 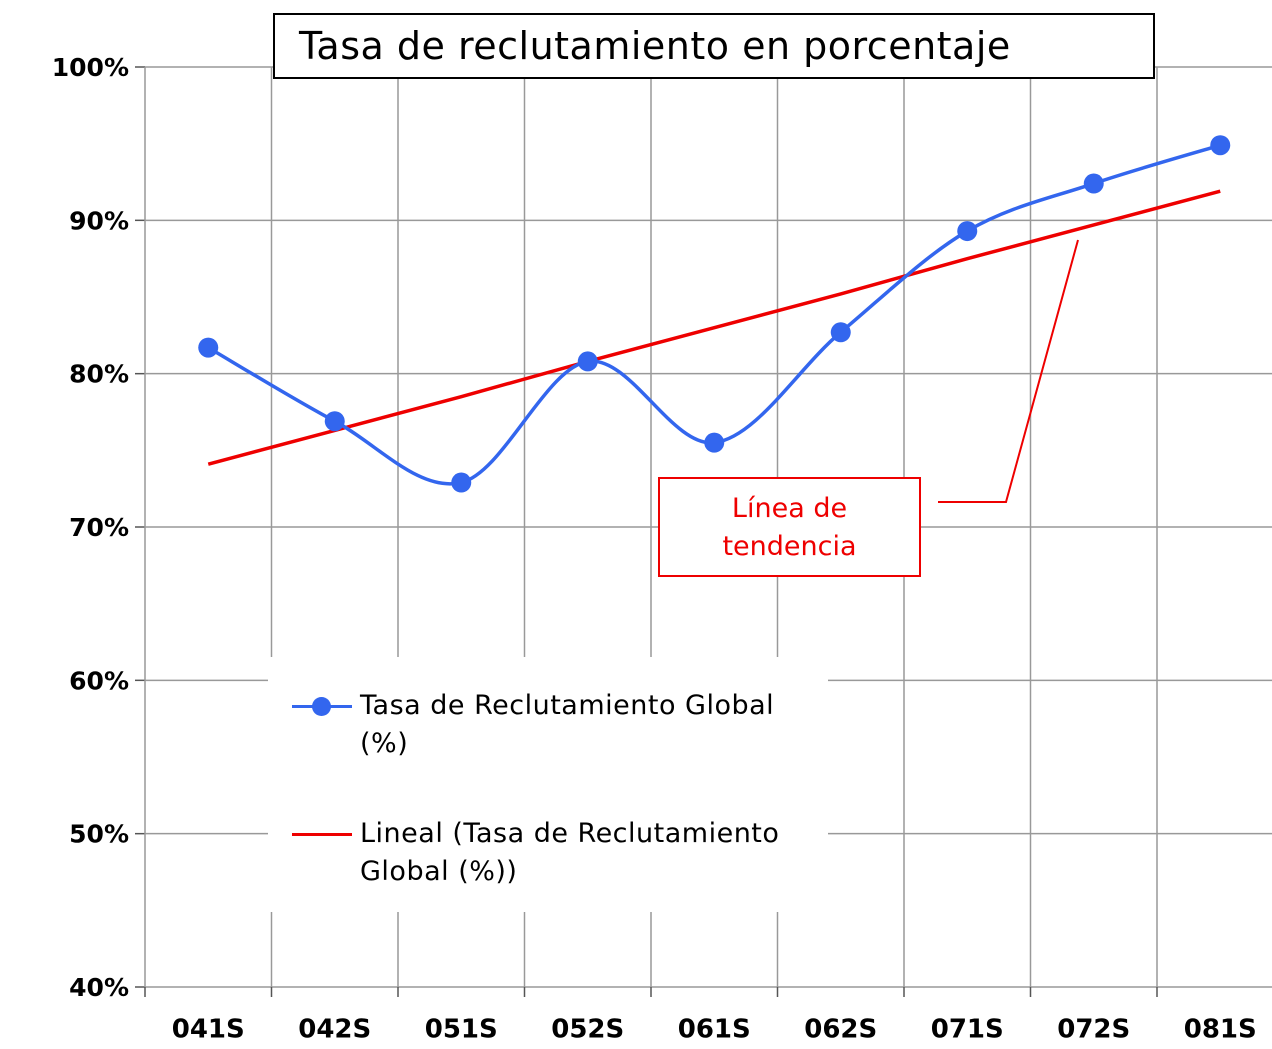 What do you see at coordinates (840, 1030) in the screenshot?
I see `x-tick-label: 062S` at bounding box center [840, 1030].